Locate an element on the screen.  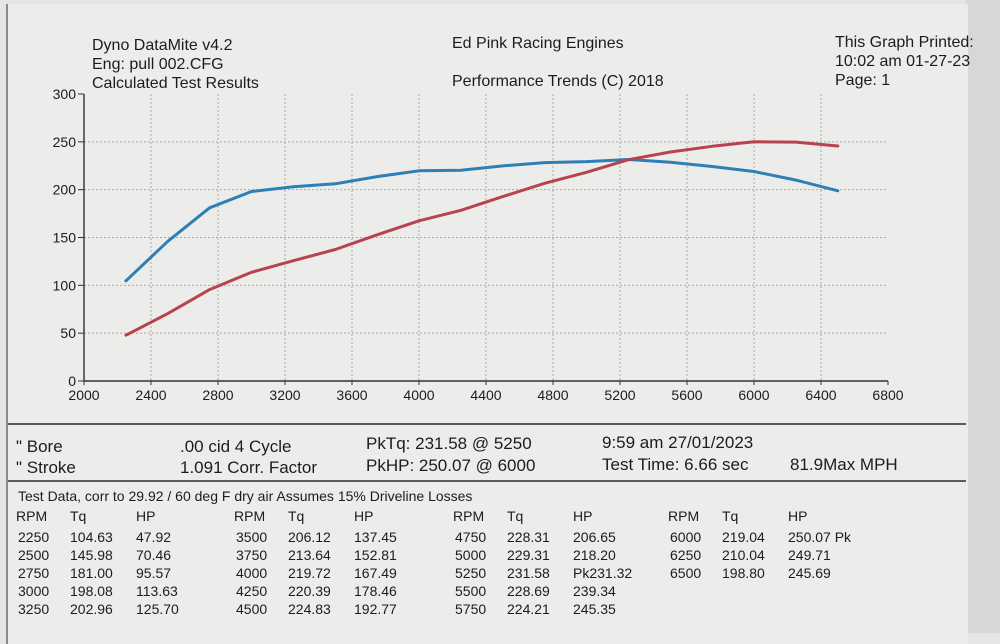
table-cell: 6500 is located at coordinates (686, 573).